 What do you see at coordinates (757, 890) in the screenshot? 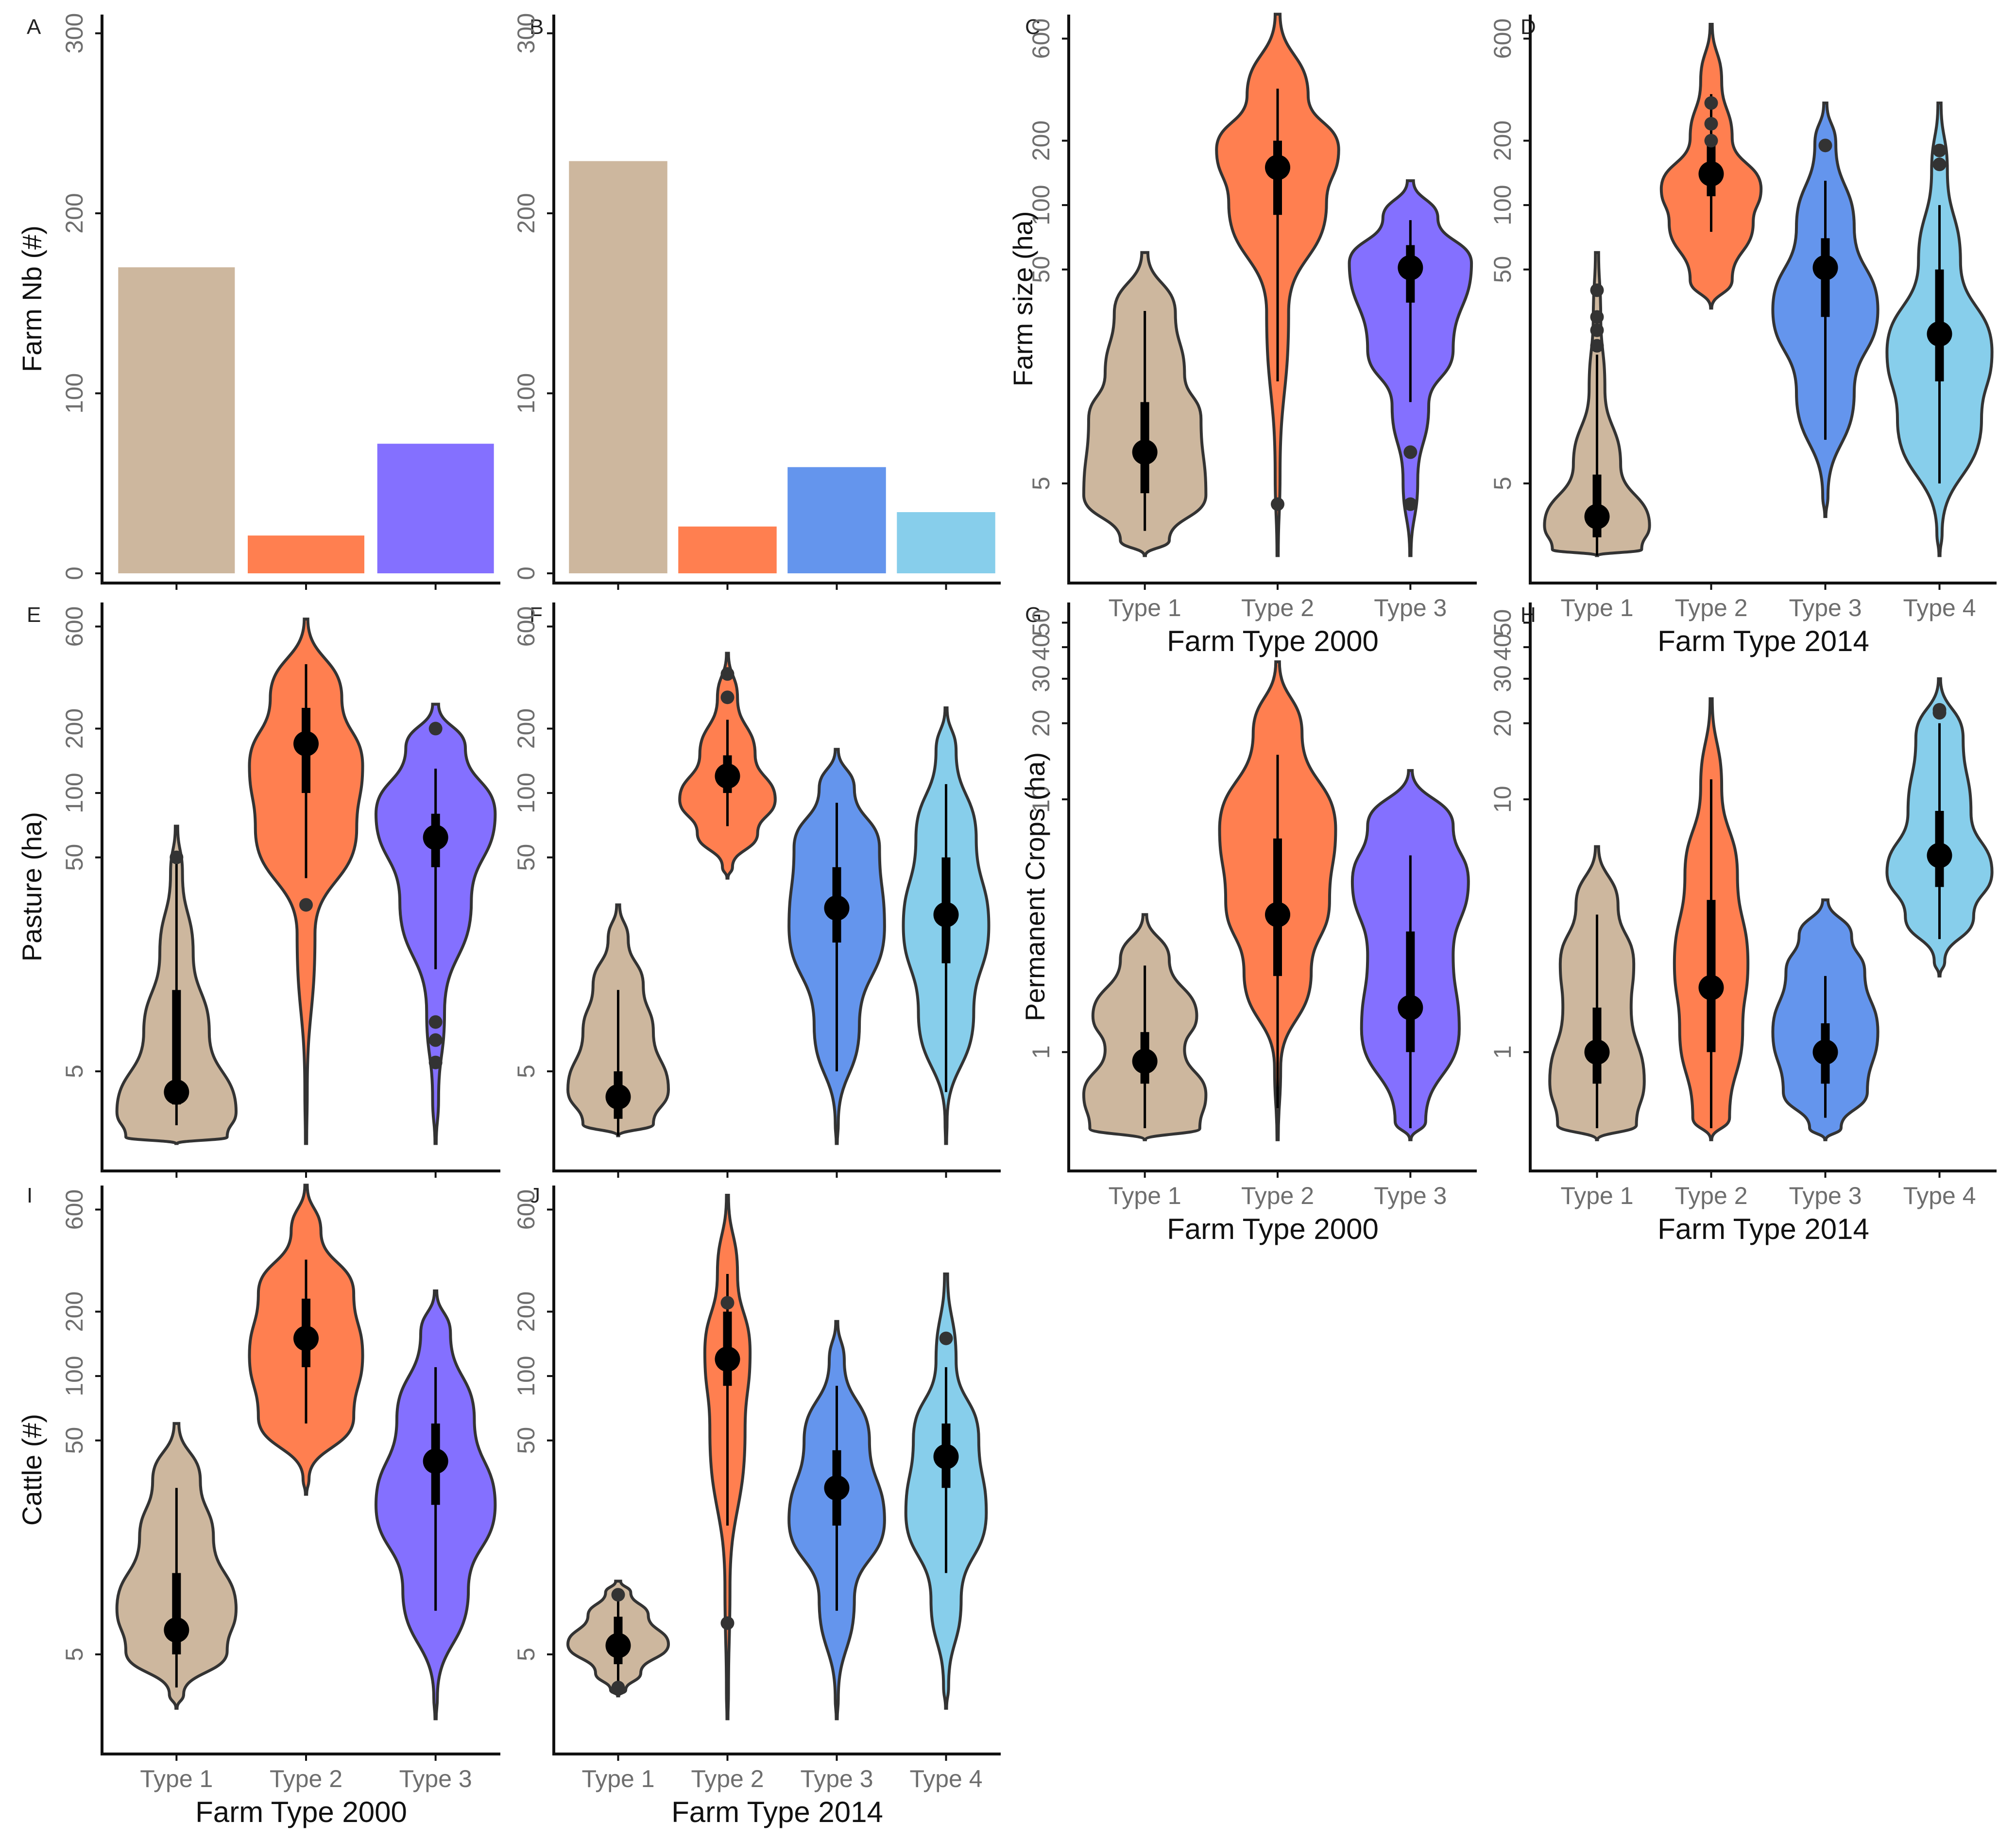
I see `panel-f: F 5 50 100 200 600` at bounding box center [757, 890].